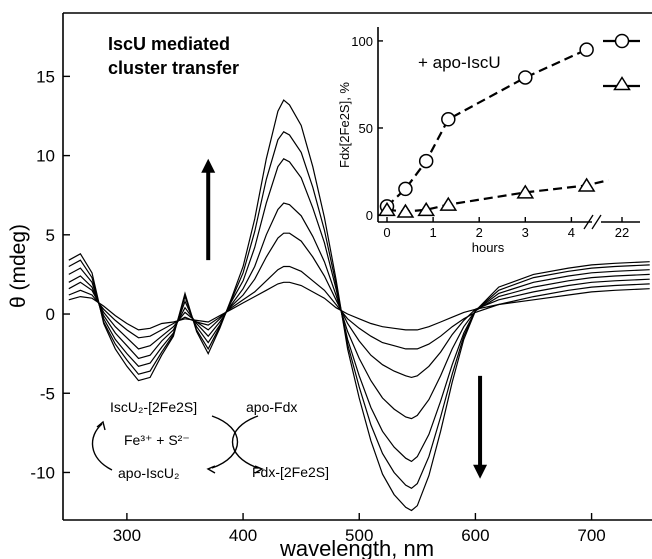  What do you see at coordinates (101, 425) in the screenshot?
I see `scheme-arrowhead-recycle` at bounding box center [101, 425].